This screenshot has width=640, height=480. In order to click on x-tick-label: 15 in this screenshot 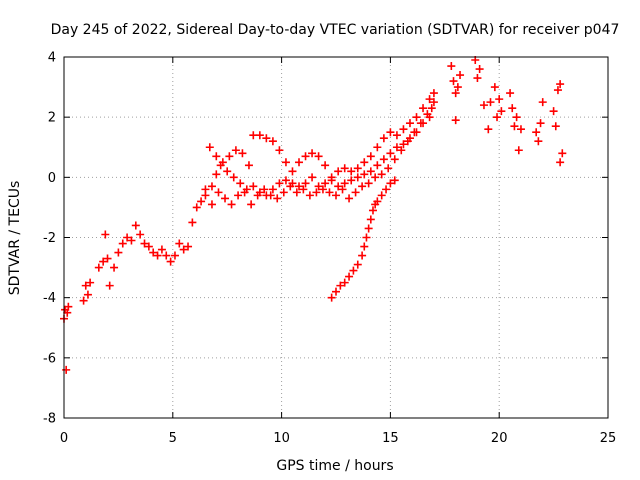, I will do `click(390, 438)`.